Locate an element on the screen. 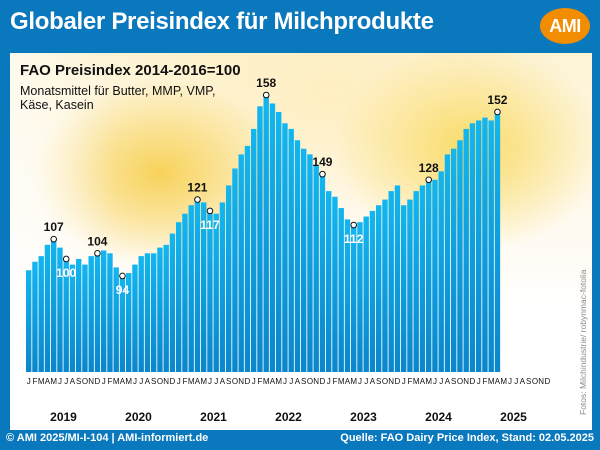 Image resolution: width=600 pixels, height=450 pixels. data-label: 158 is located at coordinates (266, 83).